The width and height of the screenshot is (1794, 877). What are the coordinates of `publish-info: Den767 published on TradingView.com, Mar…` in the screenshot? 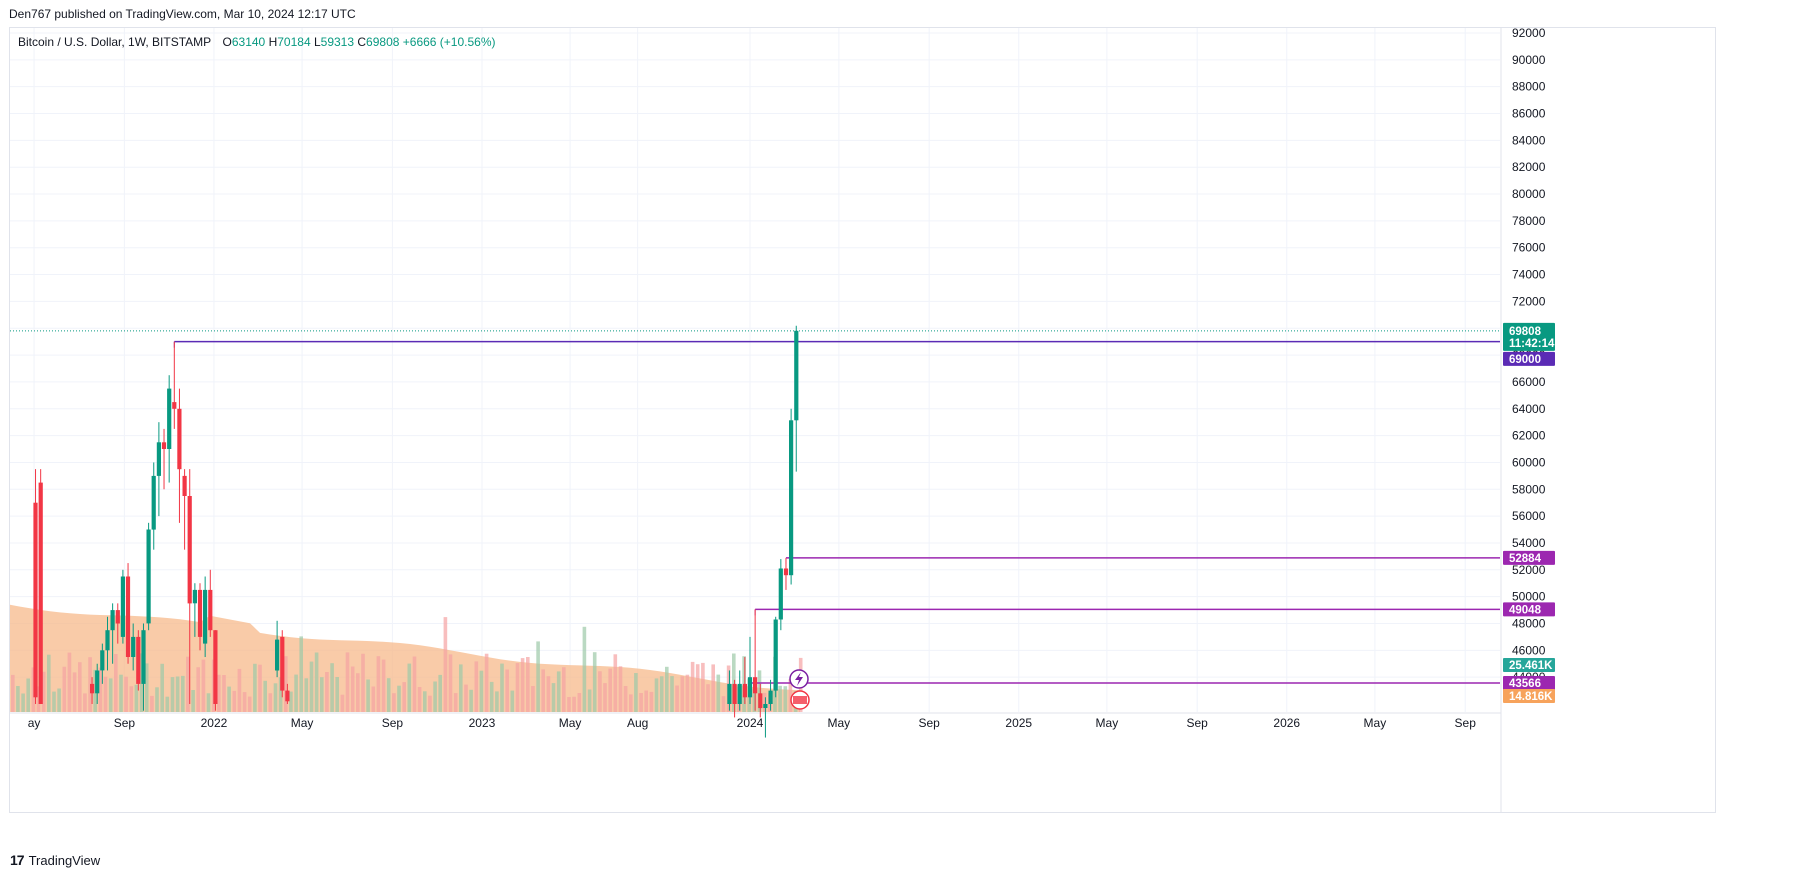 It's located at (182, 14).